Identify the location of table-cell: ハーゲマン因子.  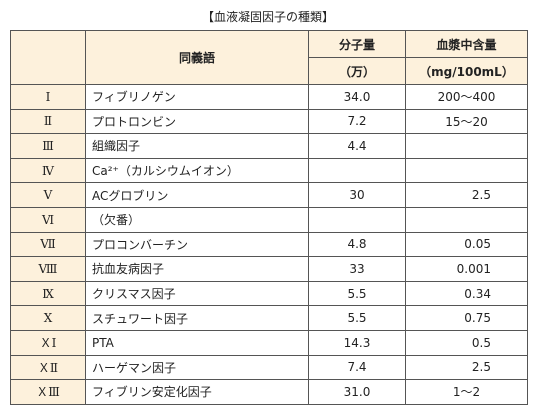
(197, 367).